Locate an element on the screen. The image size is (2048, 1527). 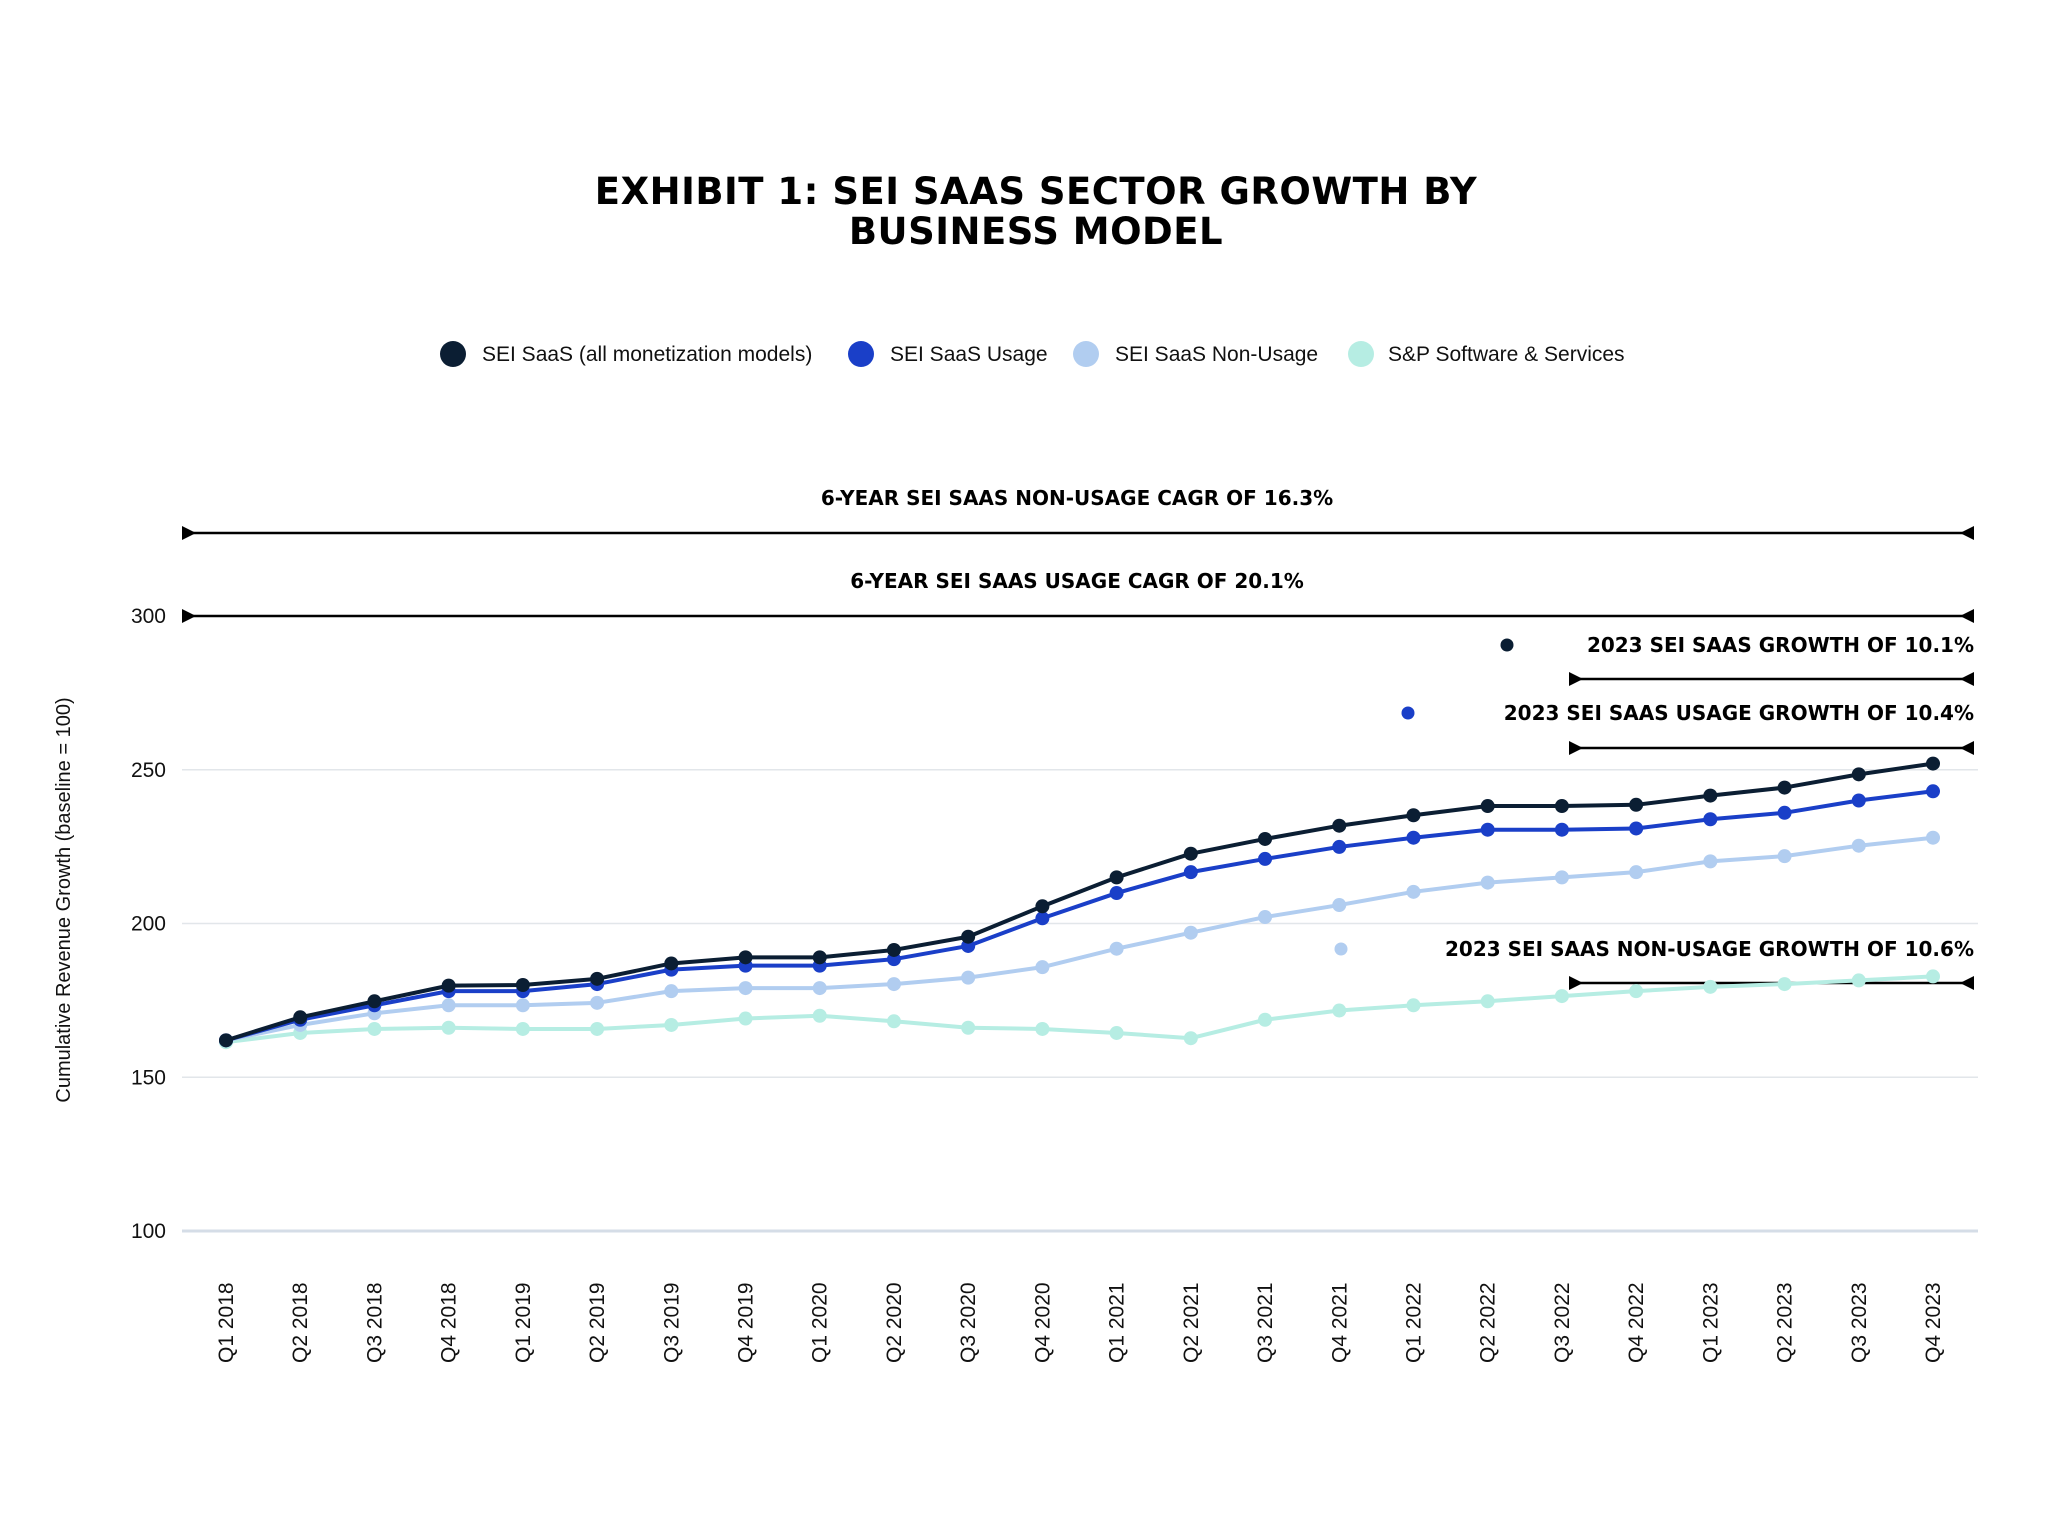
x-tick-label: Q1 2020 is located at coordinates (820, 1322).